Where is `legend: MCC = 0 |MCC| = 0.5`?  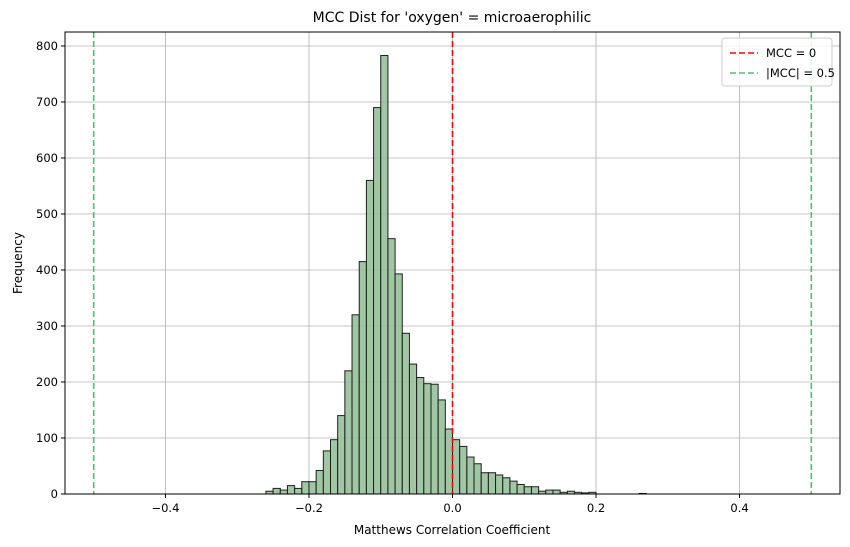
legend: MCC = 0 |MCC| = 0.5 is located at coordinates (778, 62).